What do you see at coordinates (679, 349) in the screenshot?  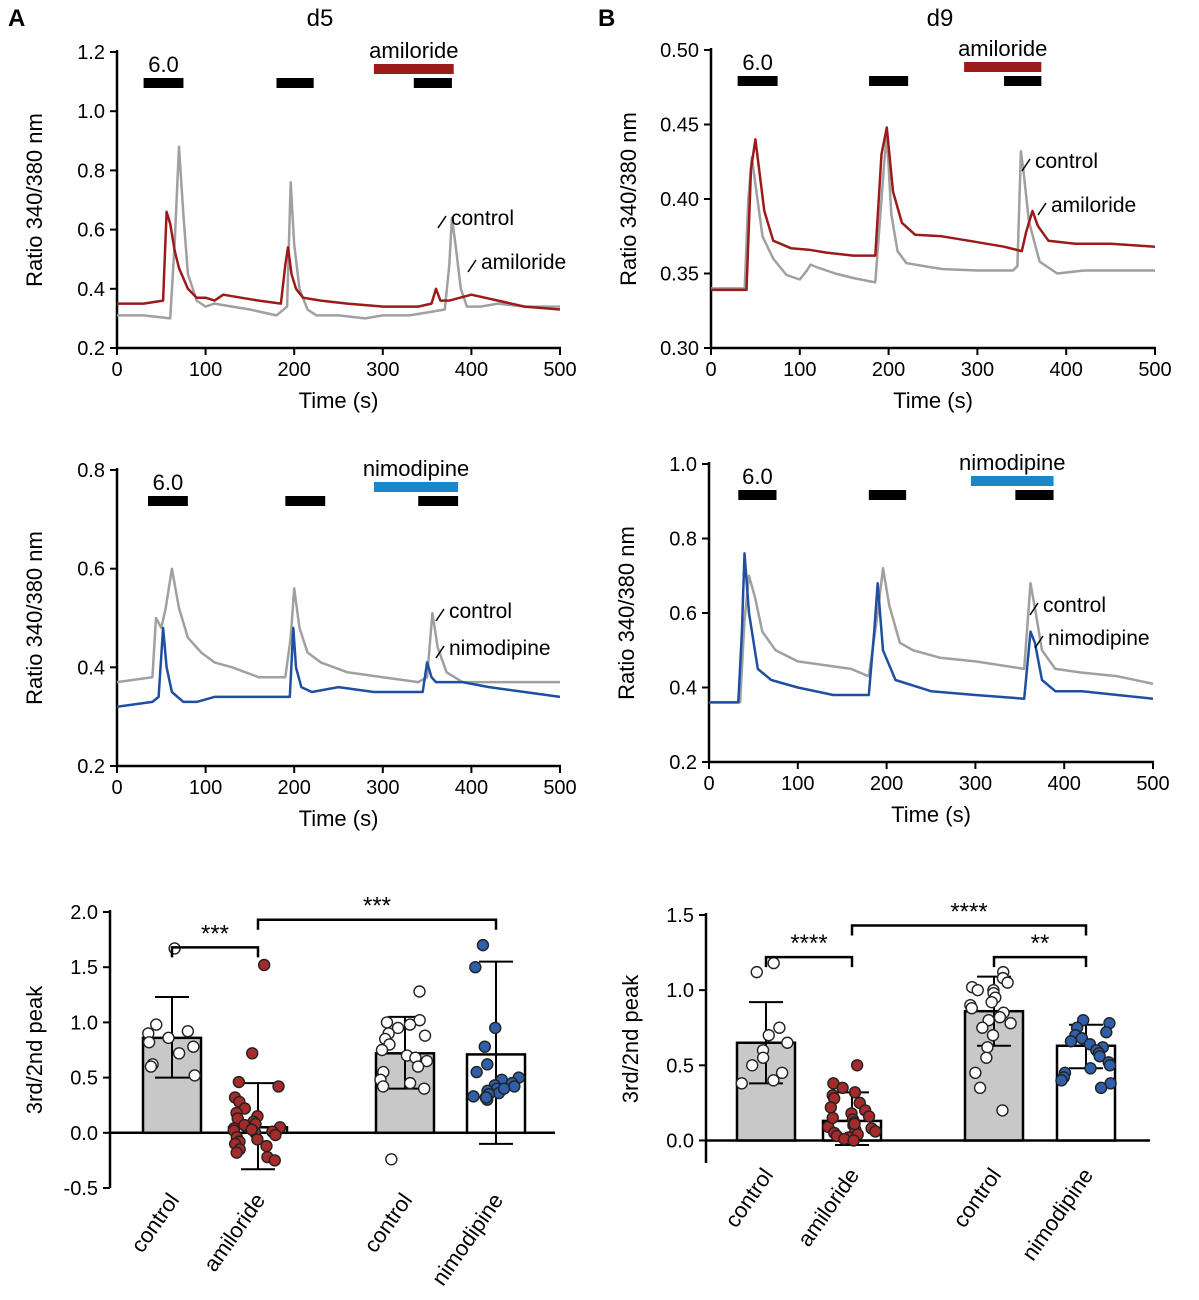 I see `y-tick-label: 0.30` at bounding box center [679, 349].